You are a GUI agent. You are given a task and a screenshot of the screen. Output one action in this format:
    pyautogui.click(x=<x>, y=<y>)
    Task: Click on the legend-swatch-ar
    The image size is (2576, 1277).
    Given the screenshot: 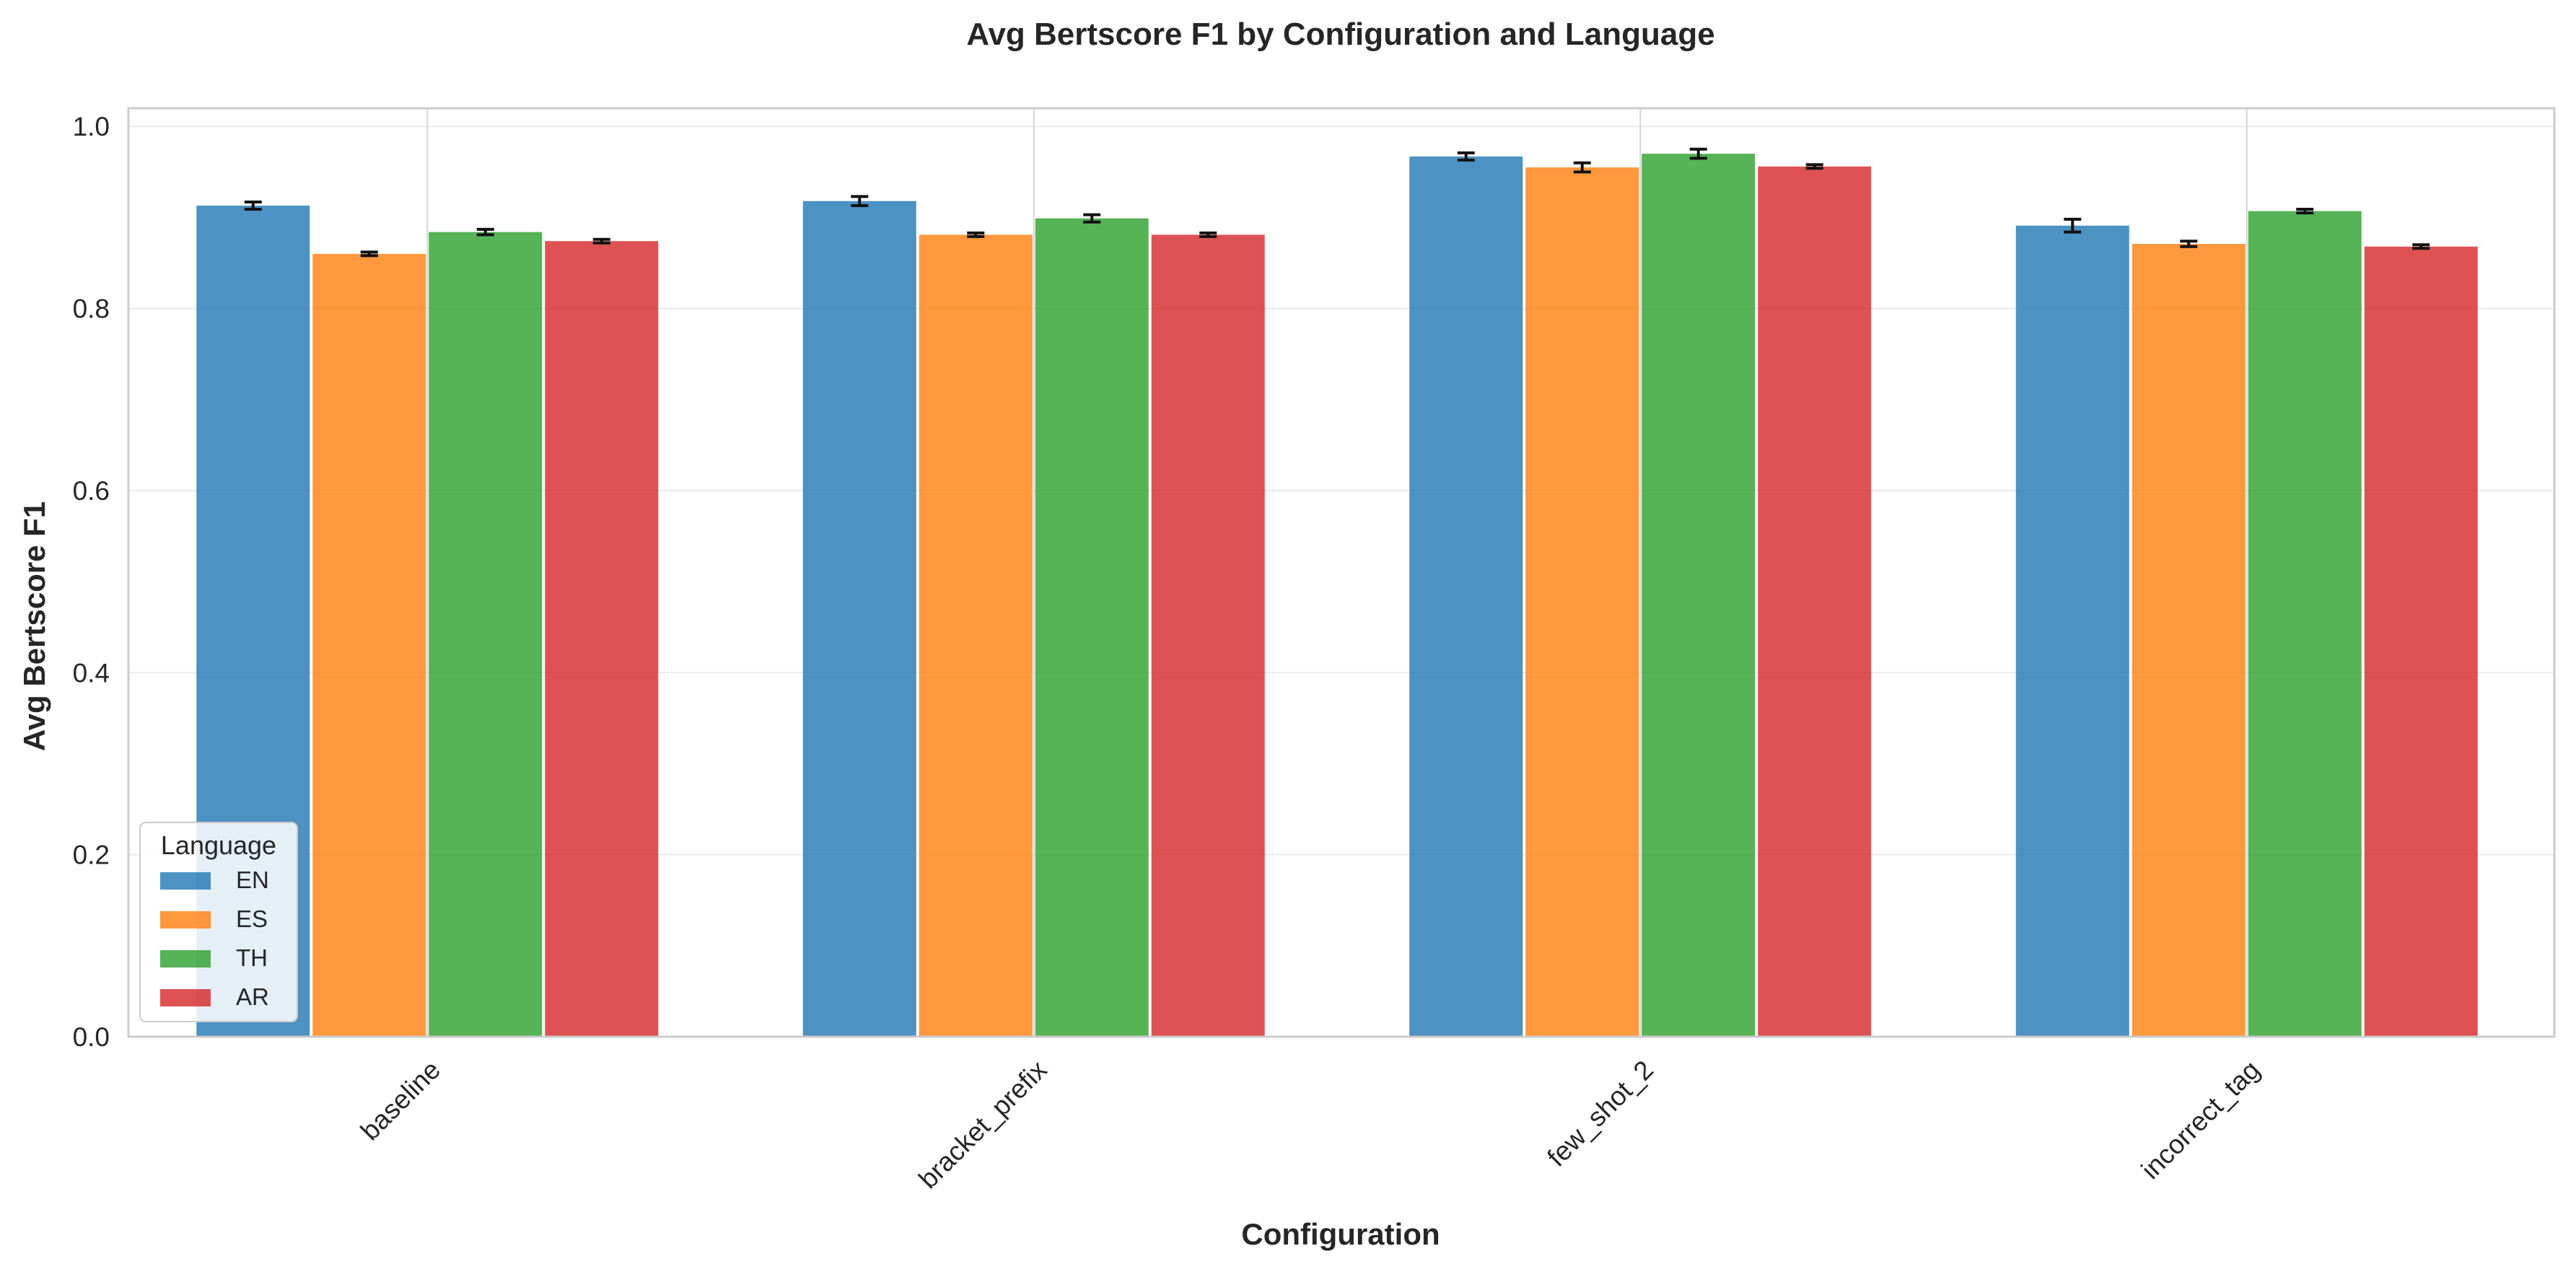 What is the action you would take?
    pyautogui.click(x=186, y=998)
    